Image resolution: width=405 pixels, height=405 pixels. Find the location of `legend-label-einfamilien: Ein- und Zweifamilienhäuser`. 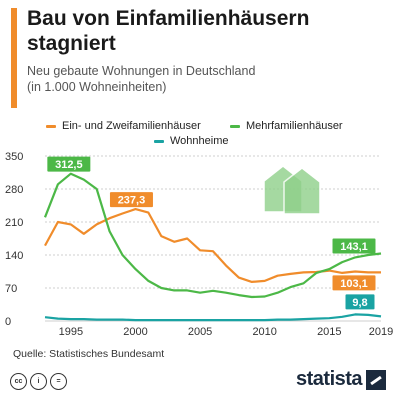

legend-label-einfamilien: Ein- und Zweifamilienhäuser is located at coordinates (131, 126).